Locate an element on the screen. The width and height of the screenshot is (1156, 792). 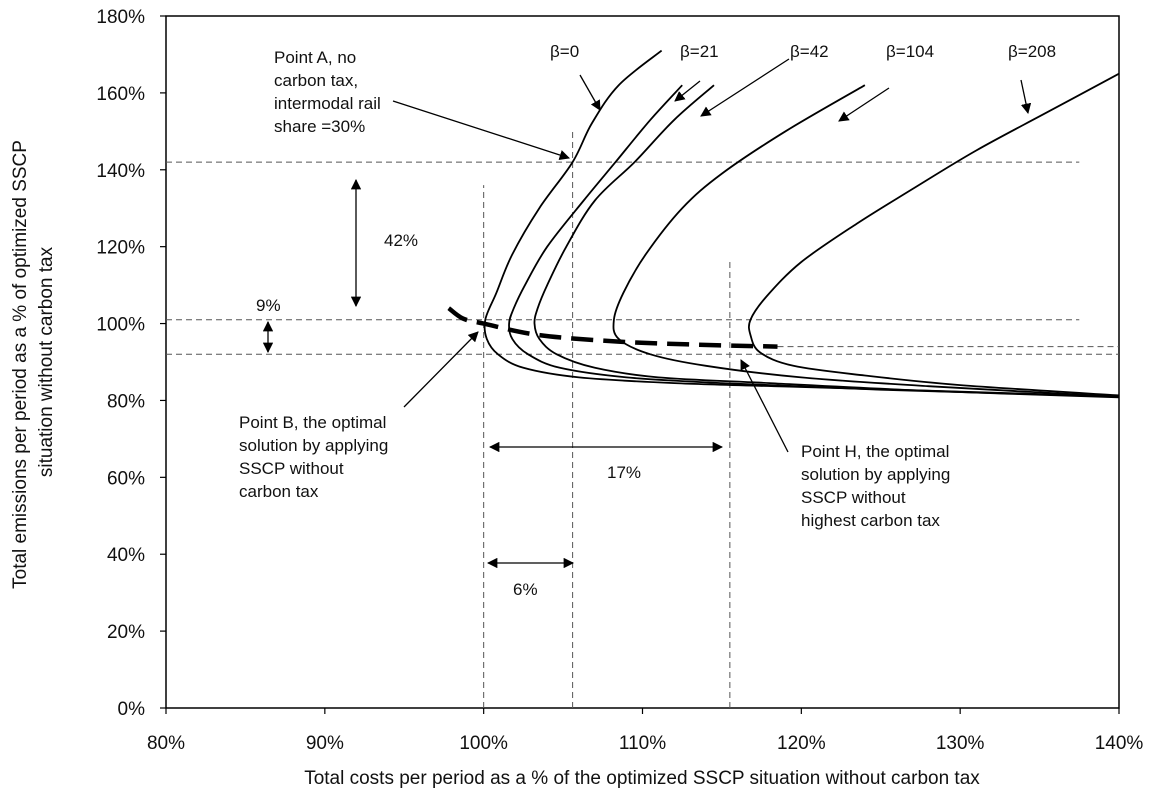
x-tick-label: 140% is located at coordinates (1119, 743).